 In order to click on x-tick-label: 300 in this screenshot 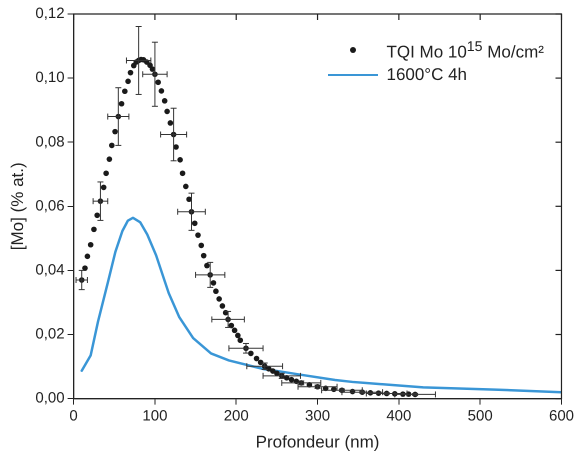, I will do `click(317, 416)`.